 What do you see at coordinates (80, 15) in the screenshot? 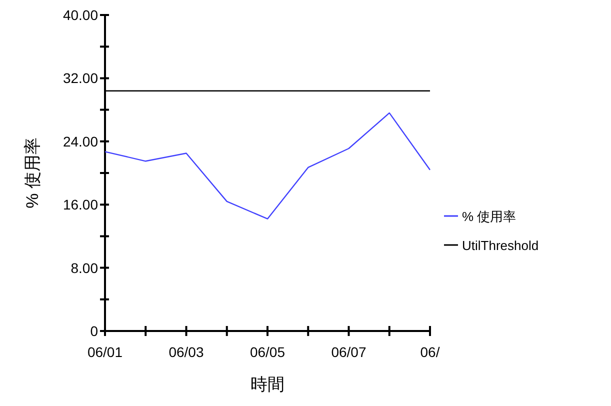
I see `y-tick-label: 40.00` at bounding box center [80, 15].